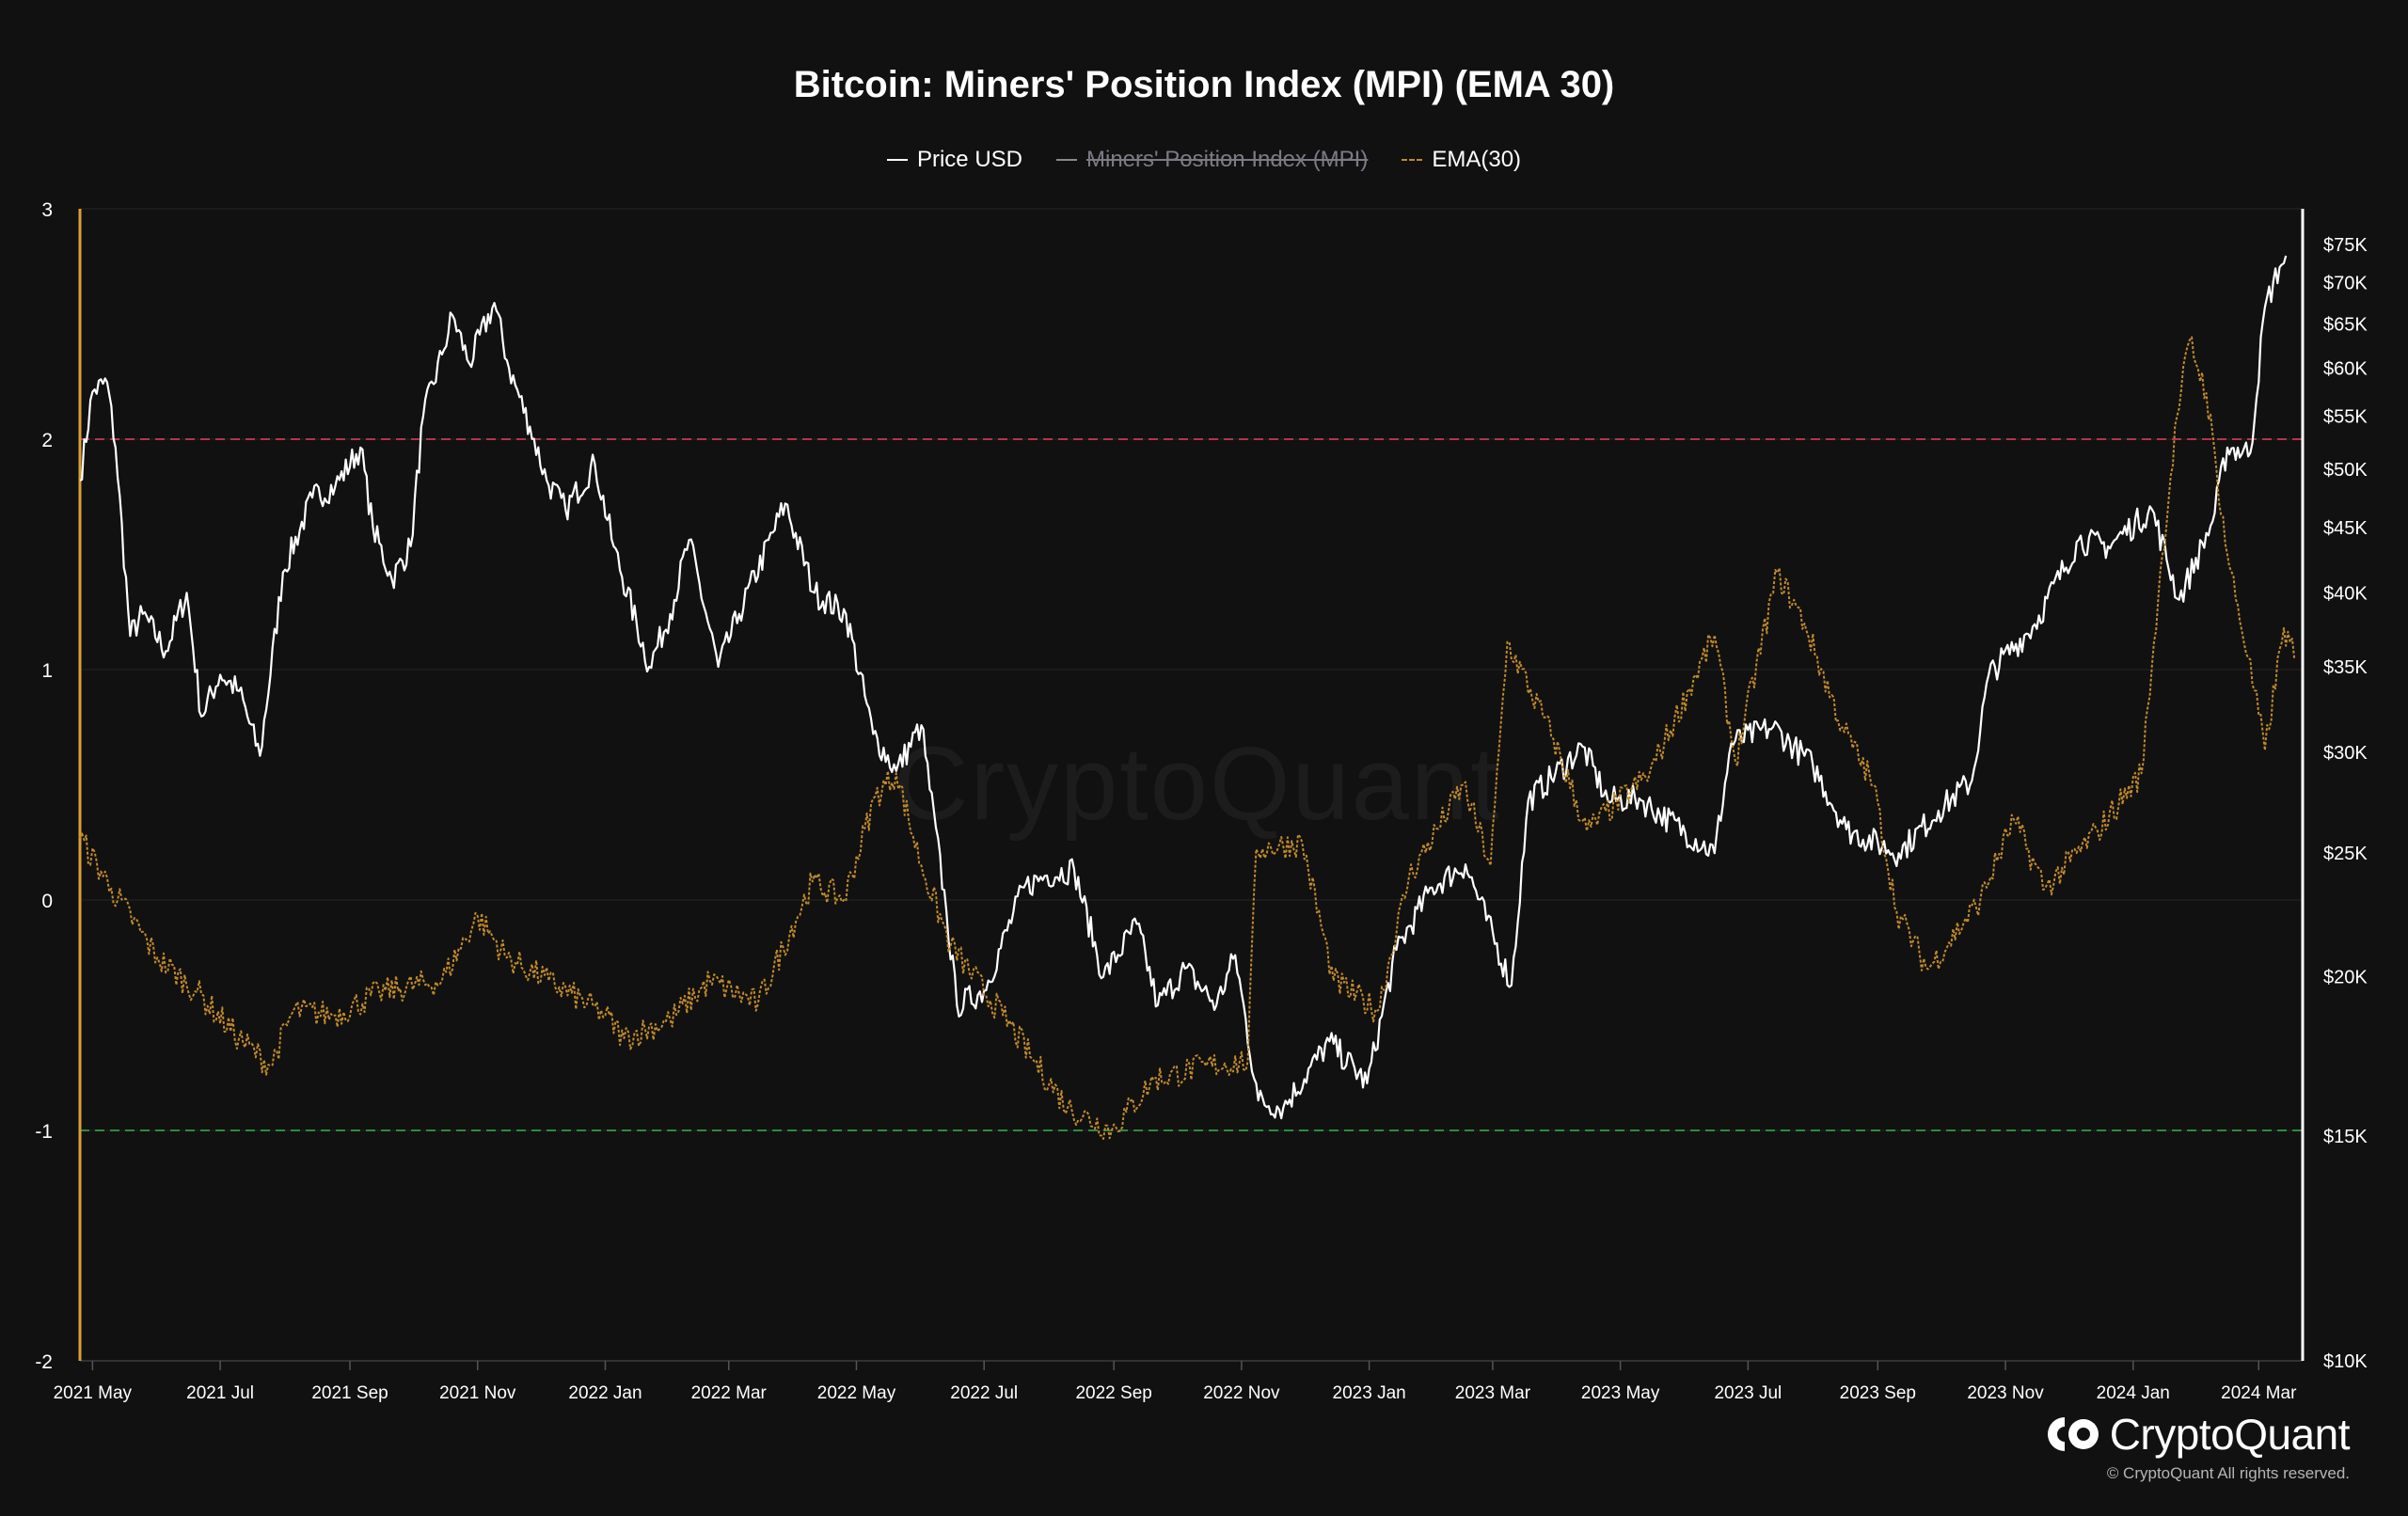 The height and width of the screenshot is (1516, 2408). What do you see at coordinates (47, 440) in the screenshot?
I see `y-left-tick-label: 2` at bounding box center [47, 440].